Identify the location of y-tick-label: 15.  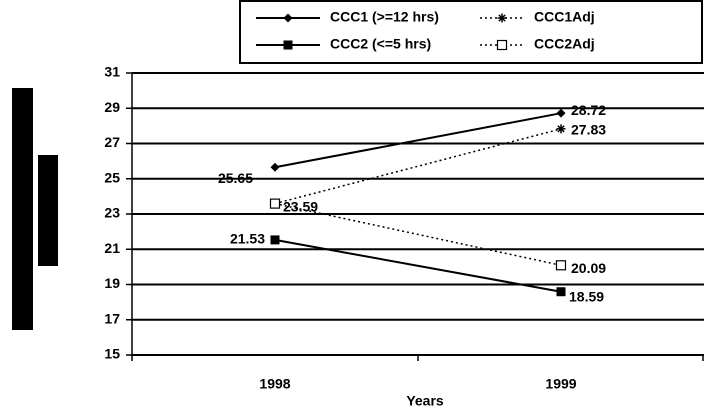
(112, 354).